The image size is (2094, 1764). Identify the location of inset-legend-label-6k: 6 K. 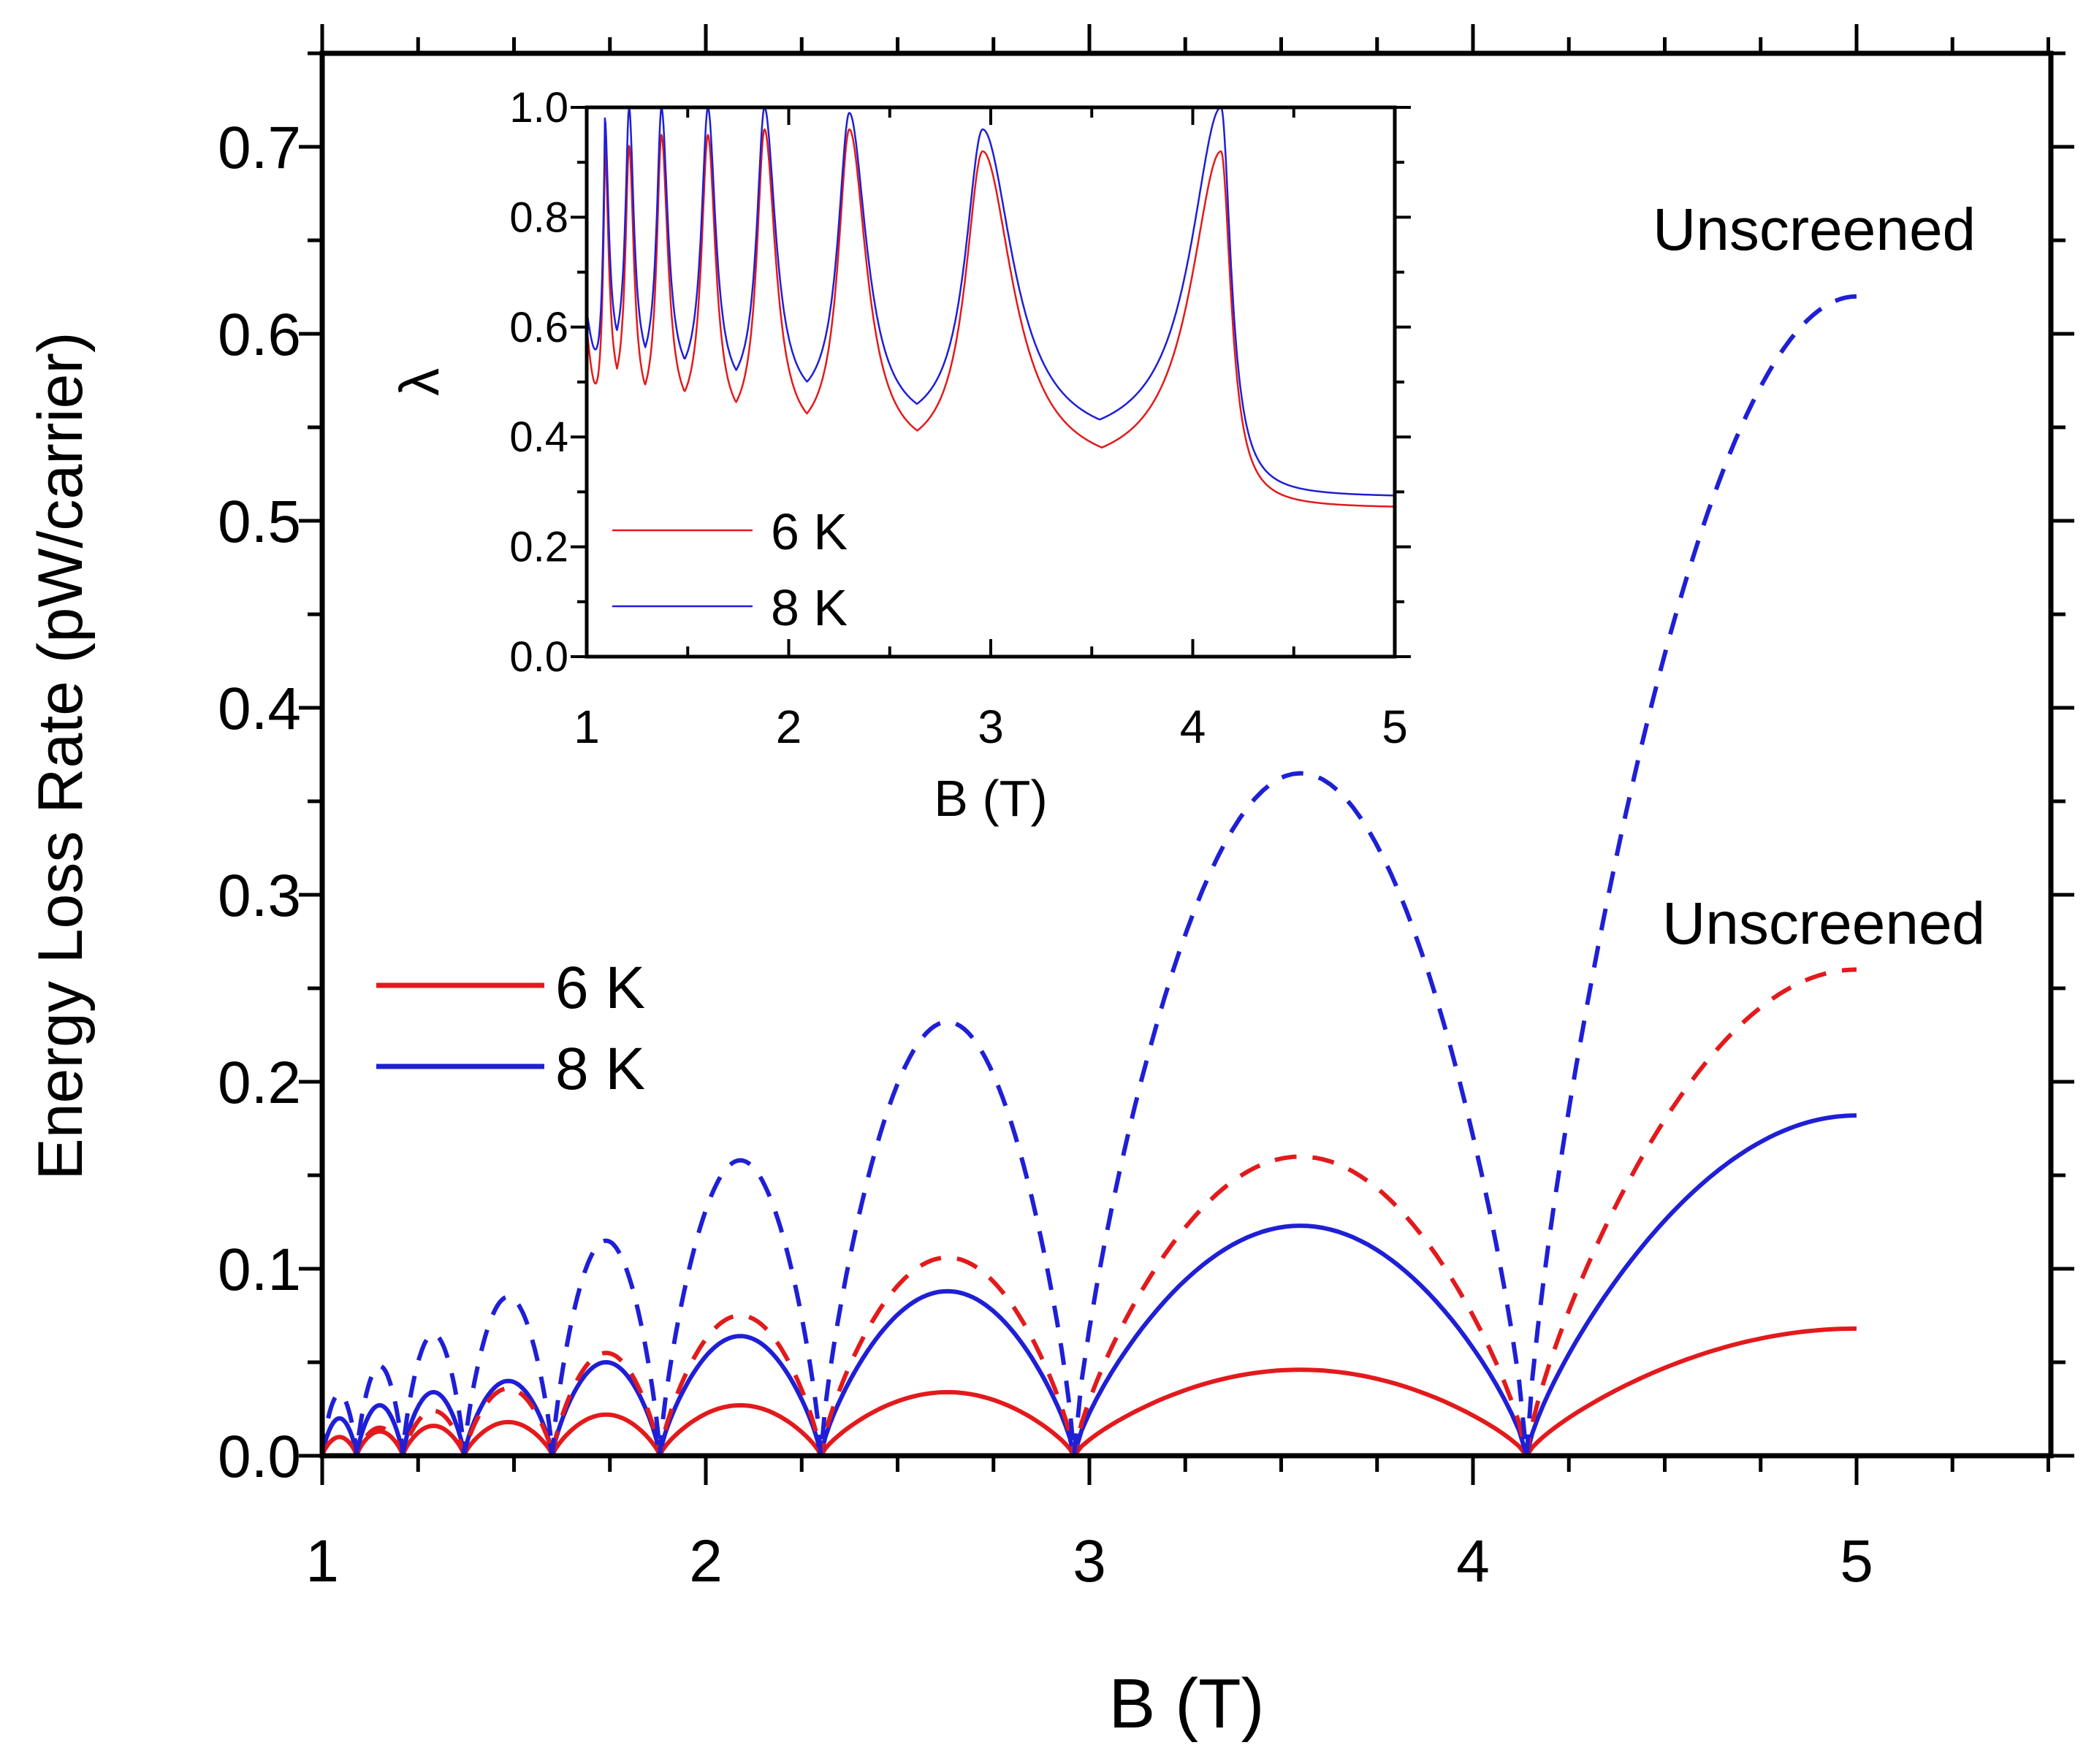
(809, 531).